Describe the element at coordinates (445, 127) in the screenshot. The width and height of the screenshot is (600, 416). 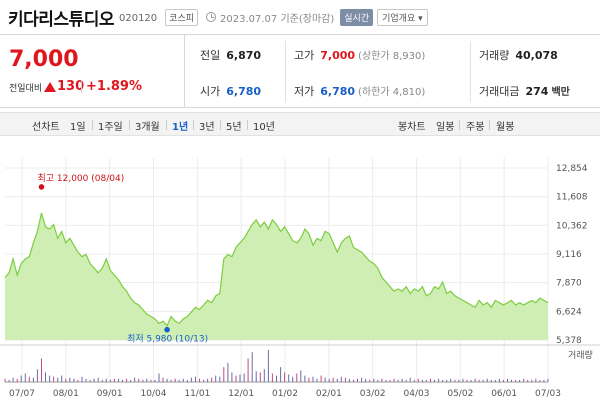
I see `candle-daily: 일봉` at that location.